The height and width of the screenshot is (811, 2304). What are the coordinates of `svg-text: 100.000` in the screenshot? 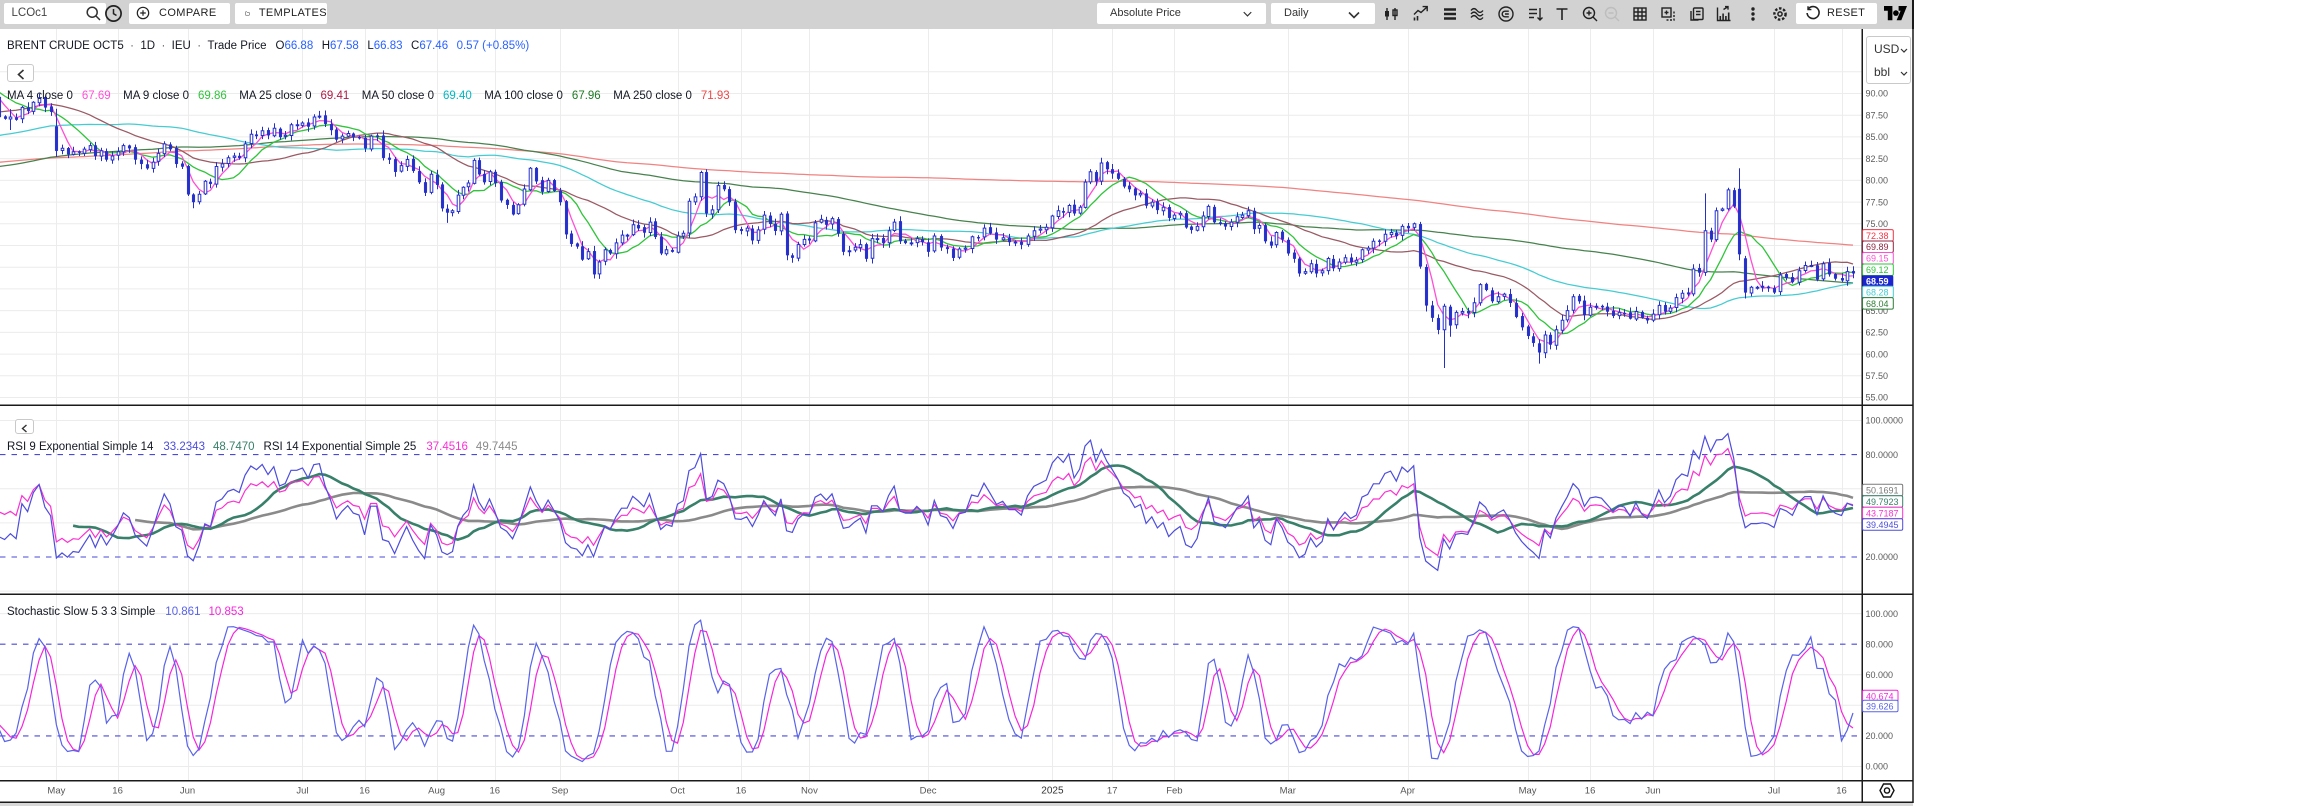 It's located at (1882, 614).